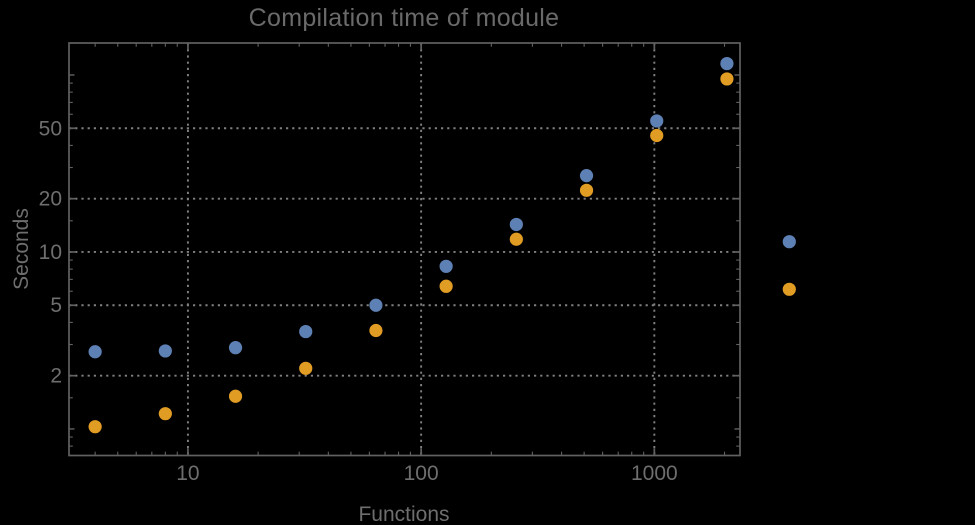 This screenshot has width=975, height=525. What do you see at coordinates (421, 473) in the screenshot?
I see `x-tick-label-100: 100` at bounding box center [421, 473].